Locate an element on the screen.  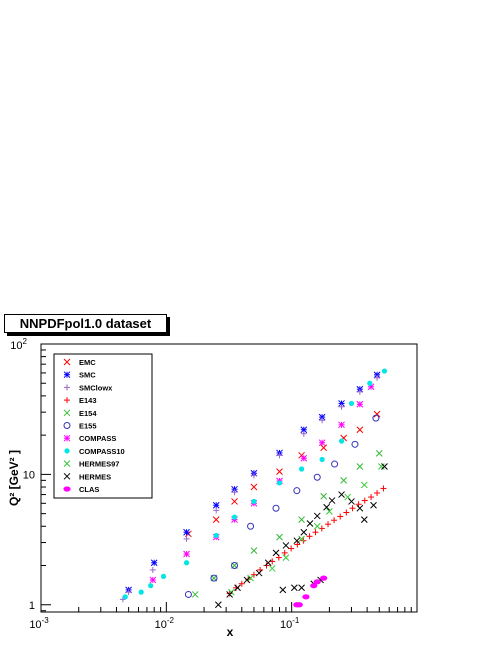
x-tick-labels: 10-3 10-2 10-1 is located at coordinates (164, 623).